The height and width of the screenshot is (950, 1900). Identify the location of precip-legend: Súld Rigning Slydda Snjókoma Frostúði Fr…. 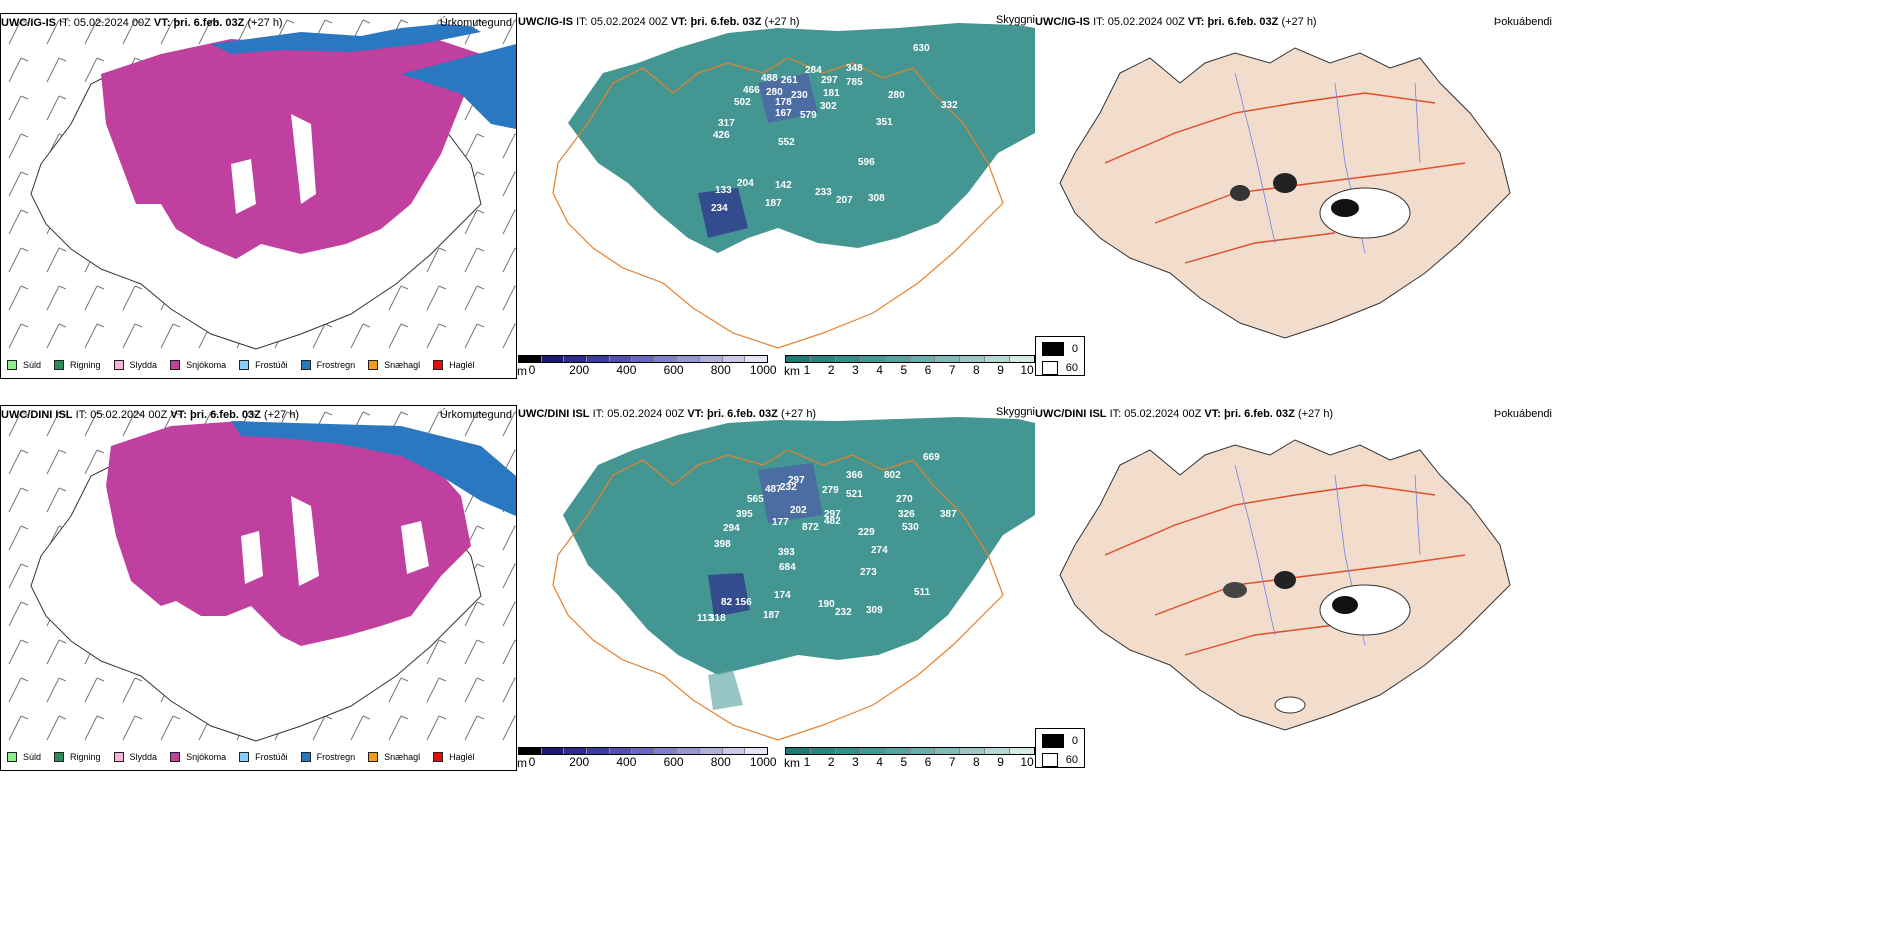
(247, 365).